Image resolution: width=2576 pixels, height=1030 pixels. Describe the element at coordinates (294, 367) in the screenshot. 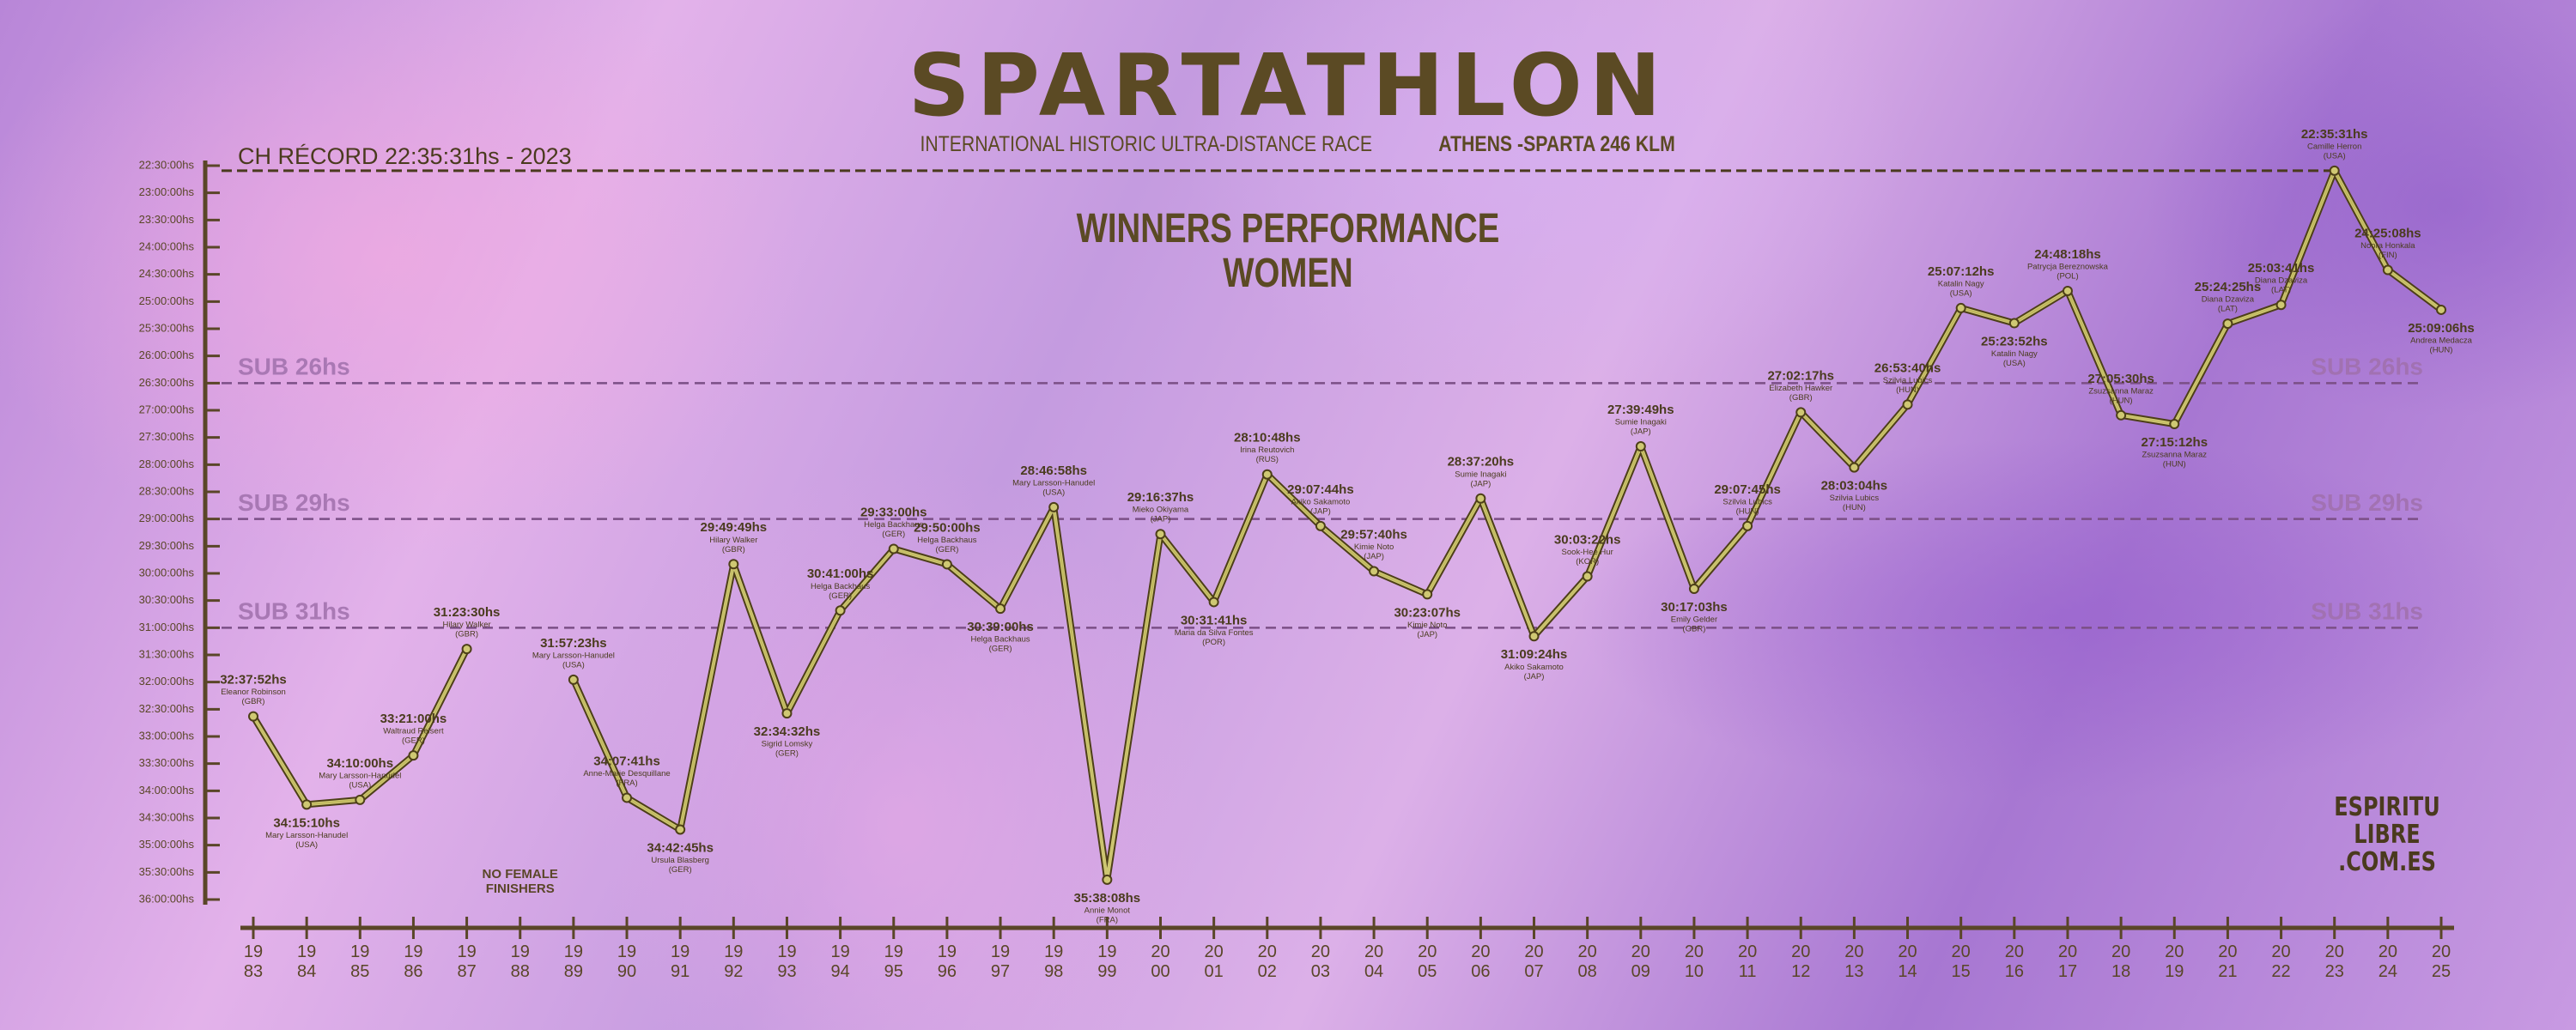

I see `reference-label: SUB 26hs` at that location.